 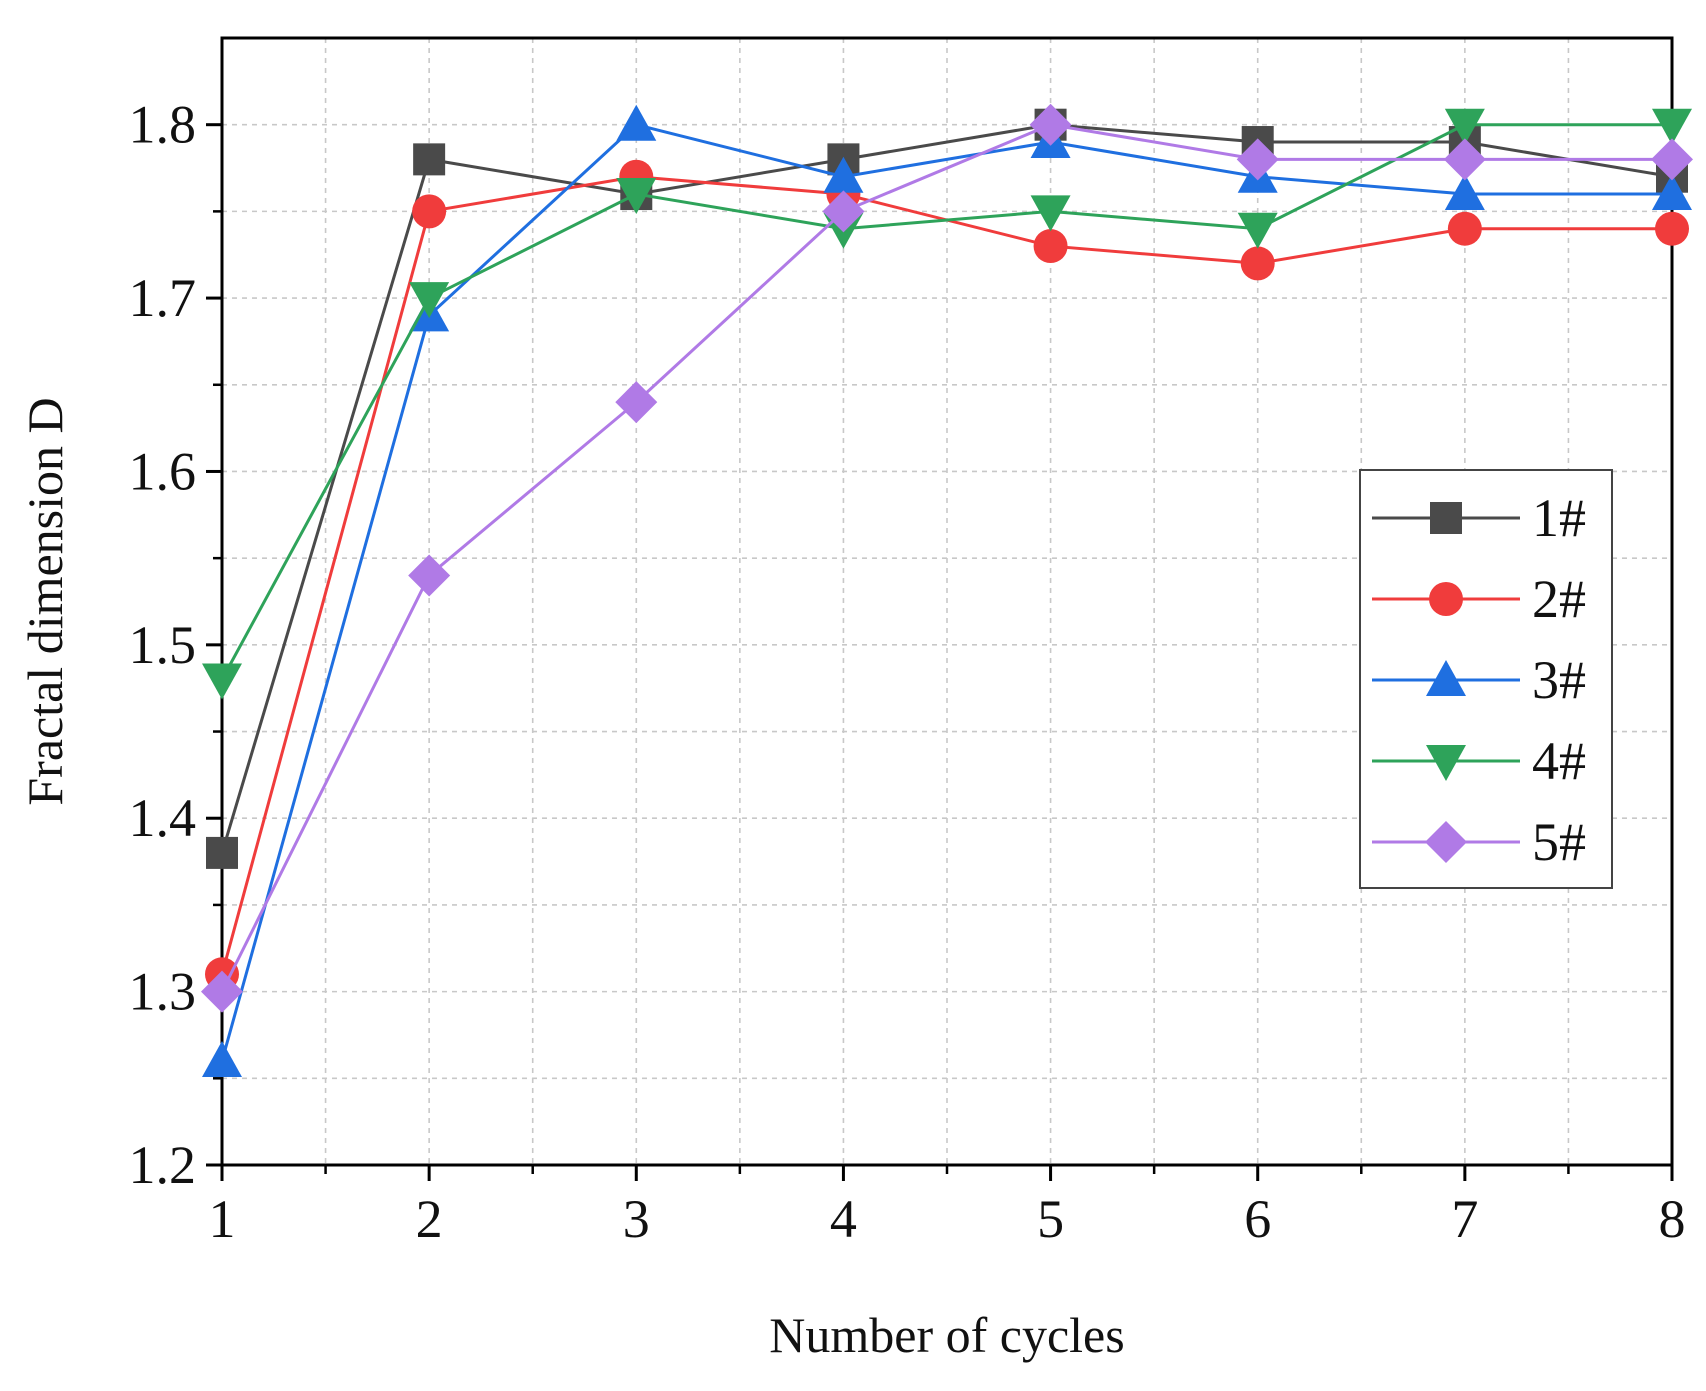 What do you see at coordinates (163, 125) in the screenshot?
I see `y-tick-label: 1.8` at bounding box center [163, 125].